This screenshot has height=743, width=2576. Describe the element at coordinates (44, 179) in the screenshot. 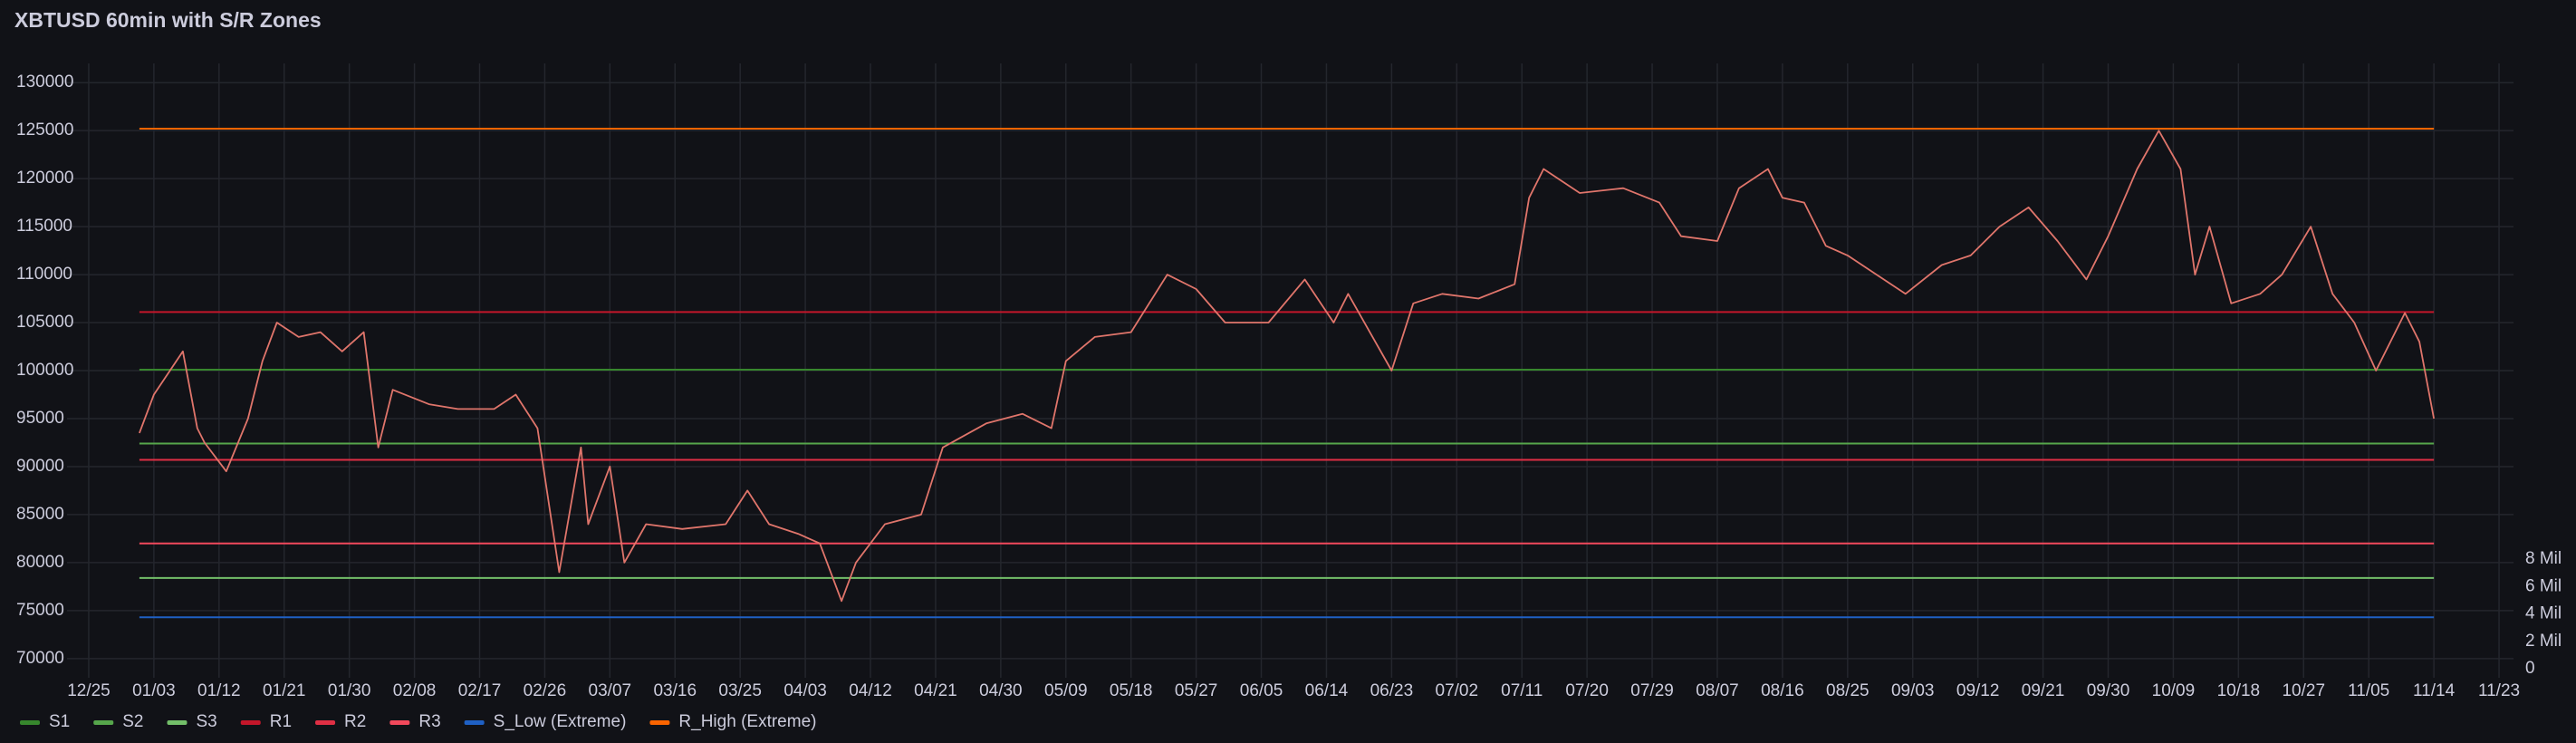

I see `y-tick-label: 120000` at that location.